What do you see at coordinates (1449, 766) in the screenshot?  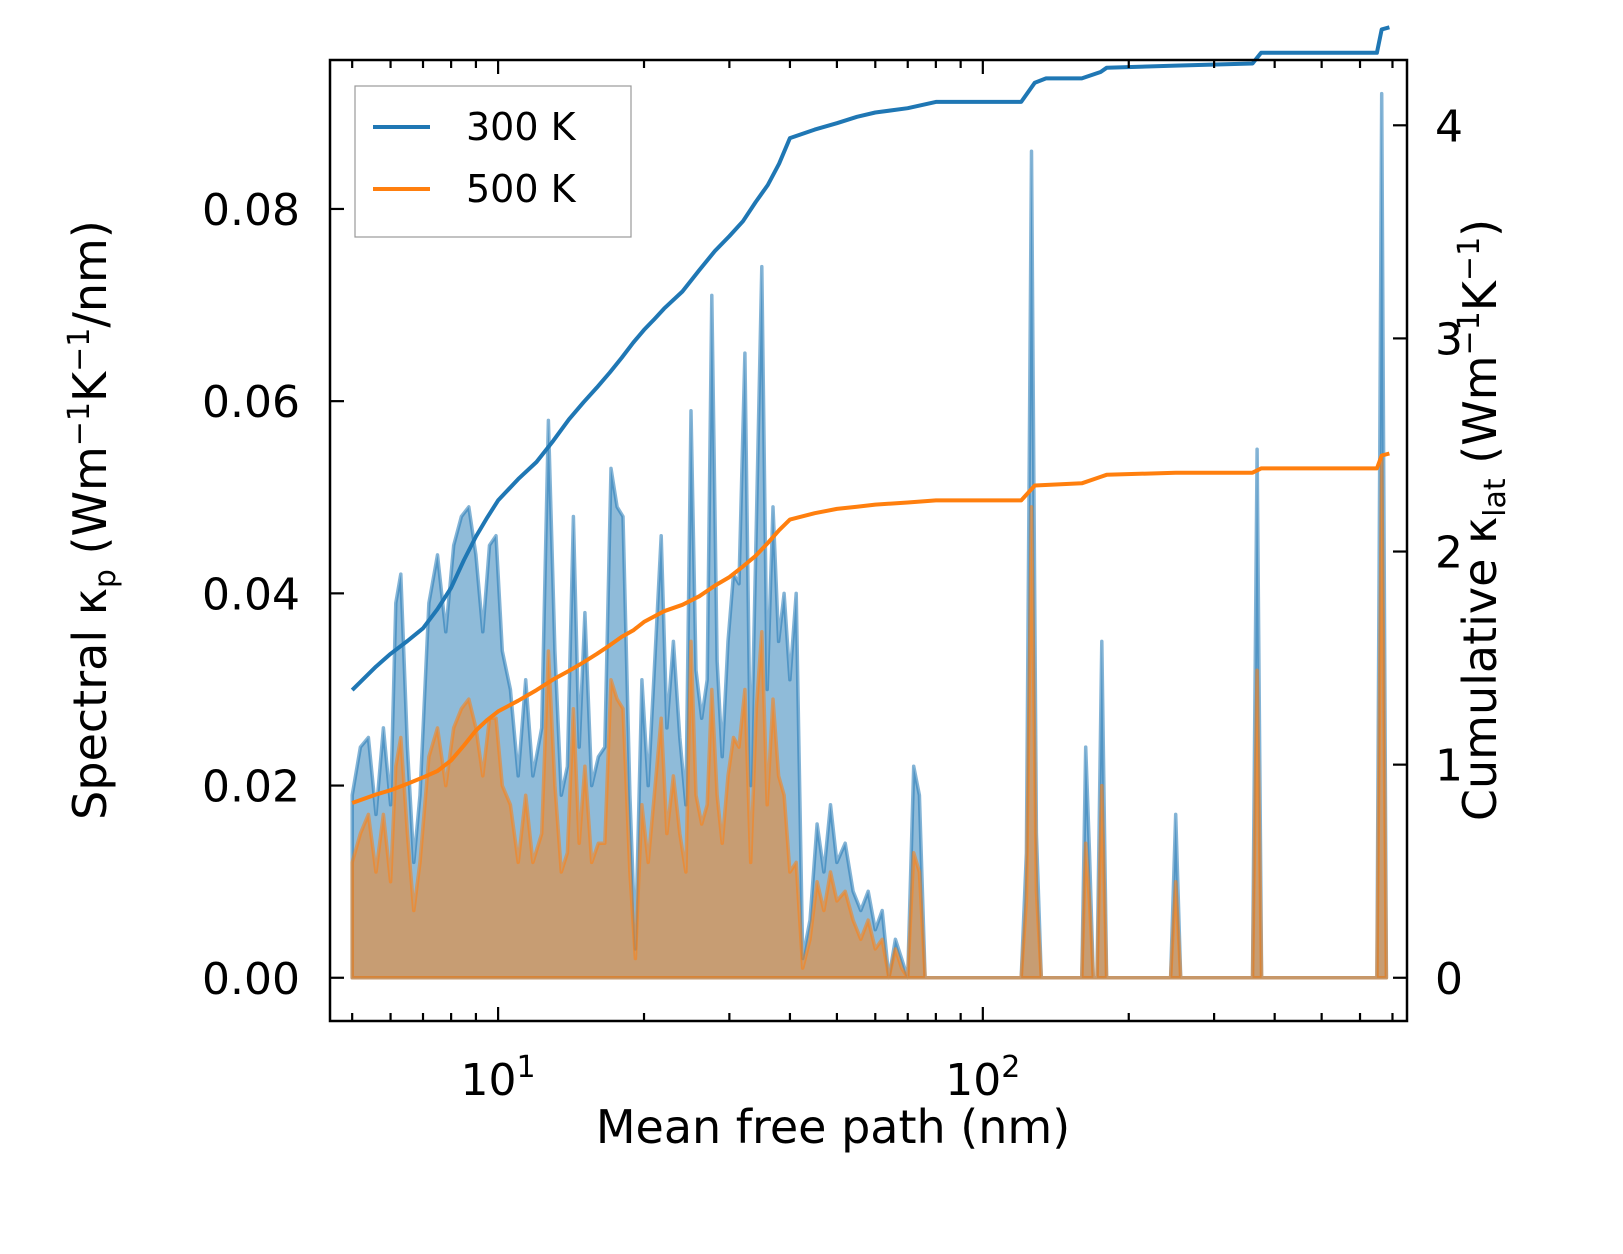 I see `y-right-tick-label: 1` at bounding box center [1449, 766].